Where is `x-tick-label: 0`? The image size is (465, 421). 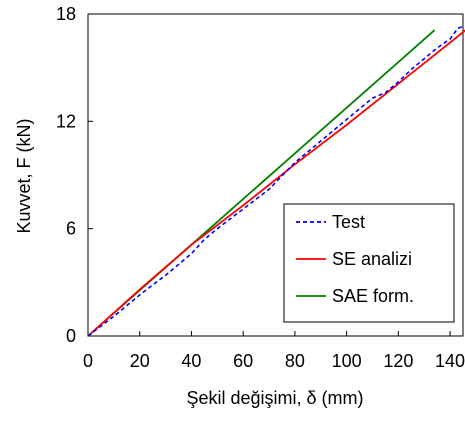 x-tick-label: 0 is located at coordinates (88, 361).